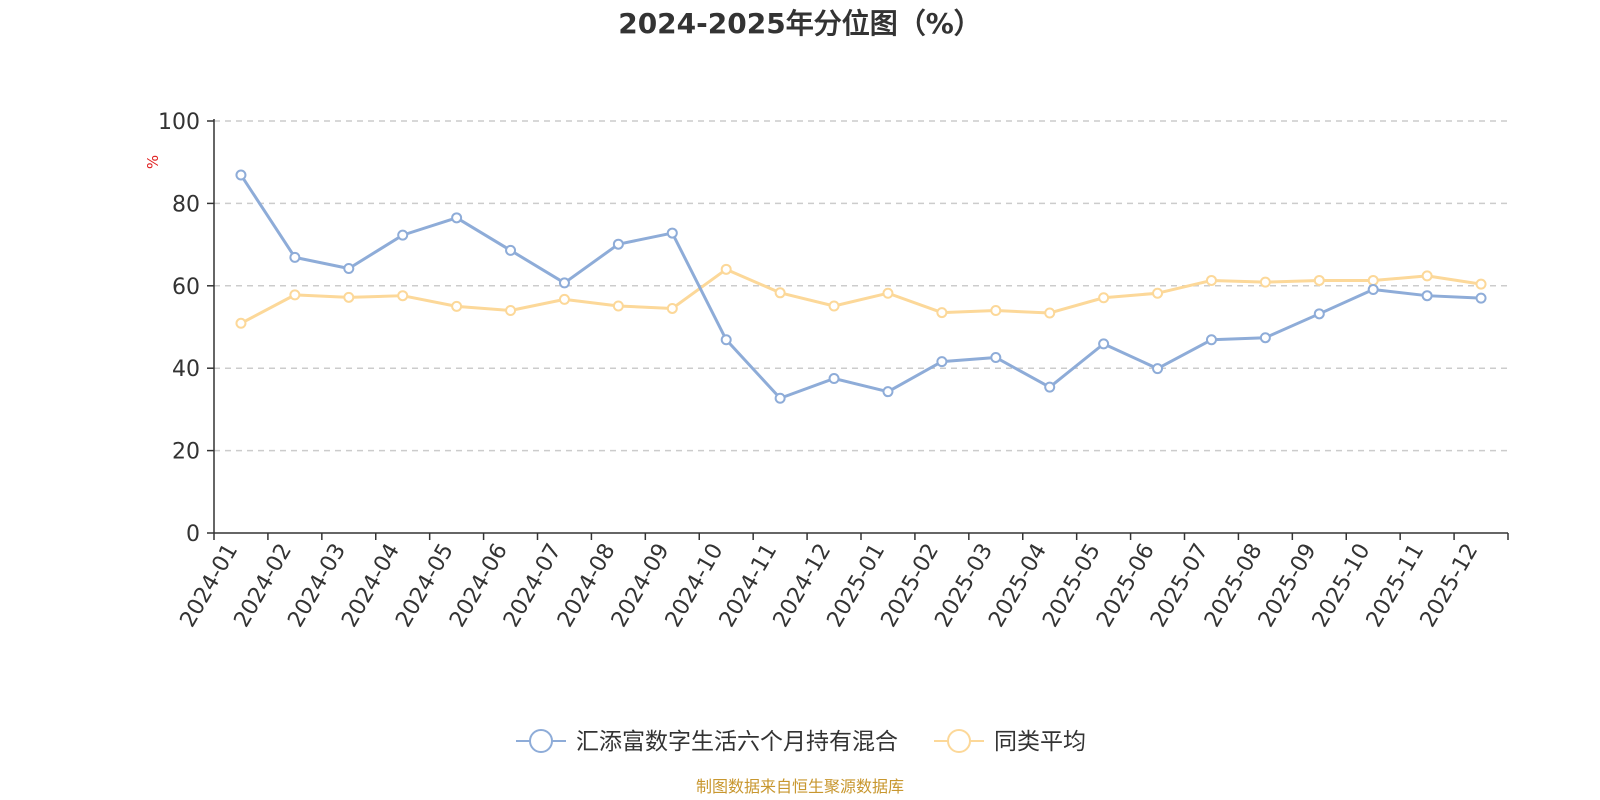 This screenshot has width=1600, height=800. Describe the element at coordinates (193, 534) in the screenshot. I see `y-tick-label: 0` at that location.